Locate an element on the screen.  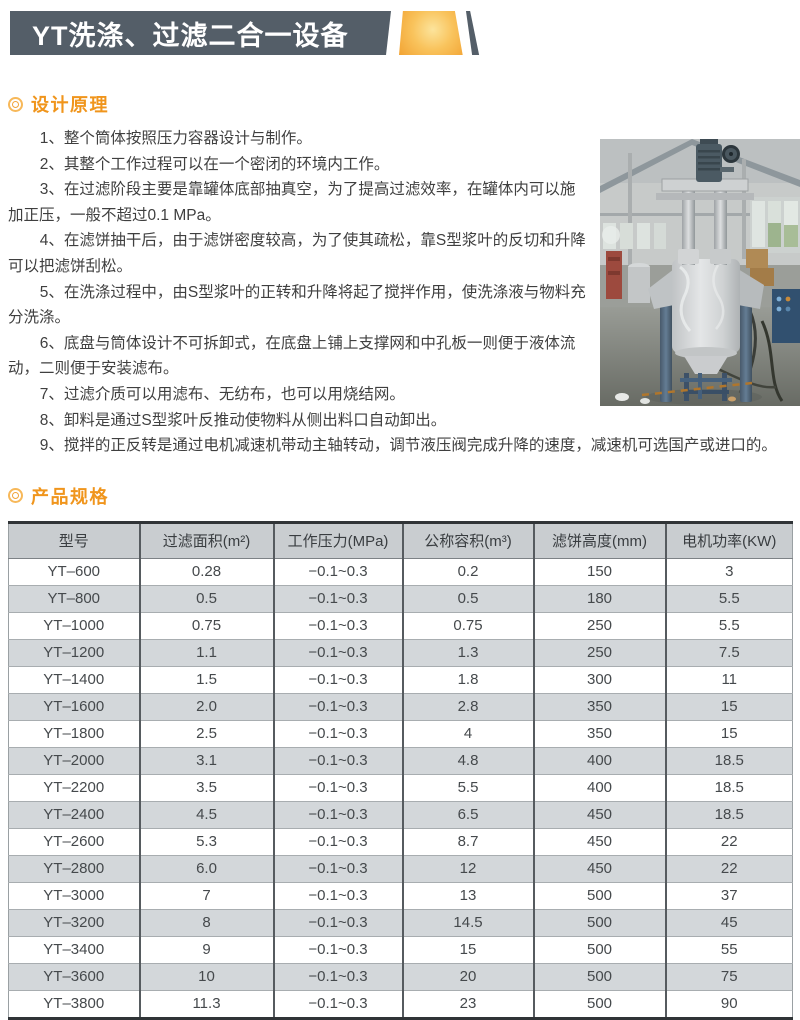
table-cell: 4.5 is located at coordinates (206, 814).